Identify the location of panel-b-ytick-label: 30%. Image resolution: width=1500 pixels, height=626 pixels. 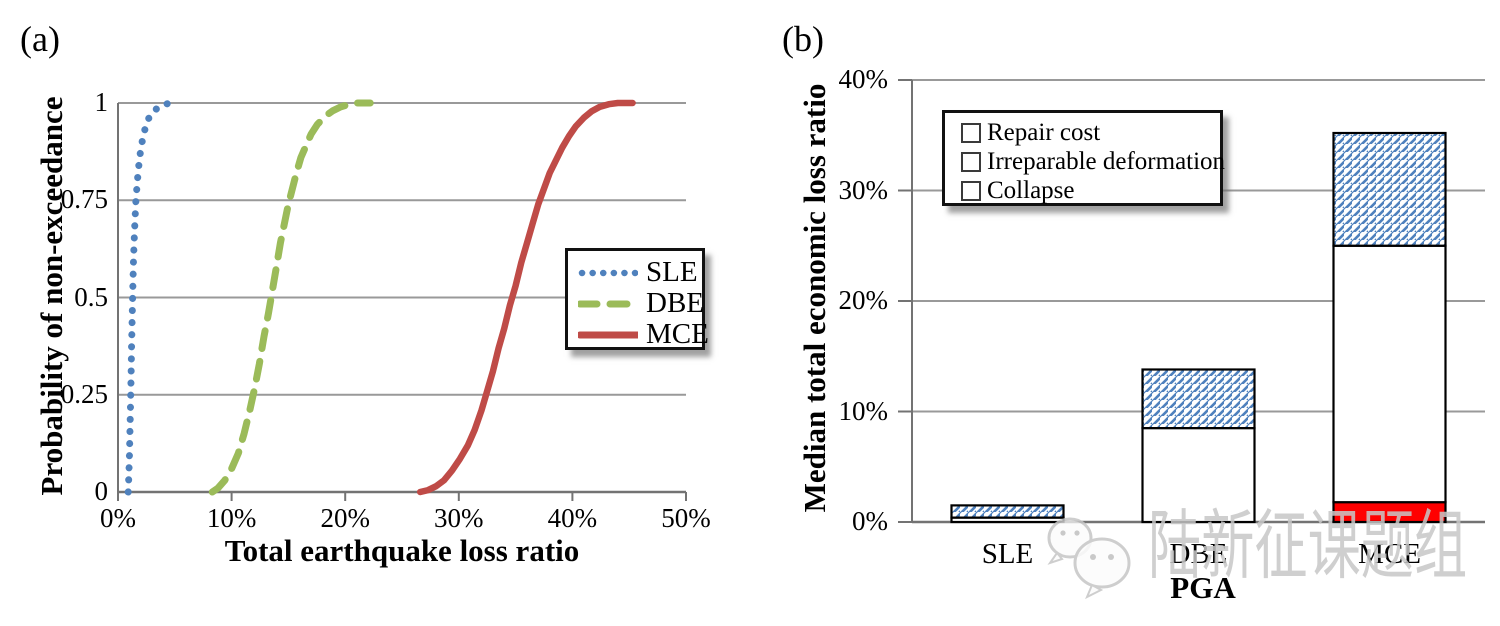
(863, 189).